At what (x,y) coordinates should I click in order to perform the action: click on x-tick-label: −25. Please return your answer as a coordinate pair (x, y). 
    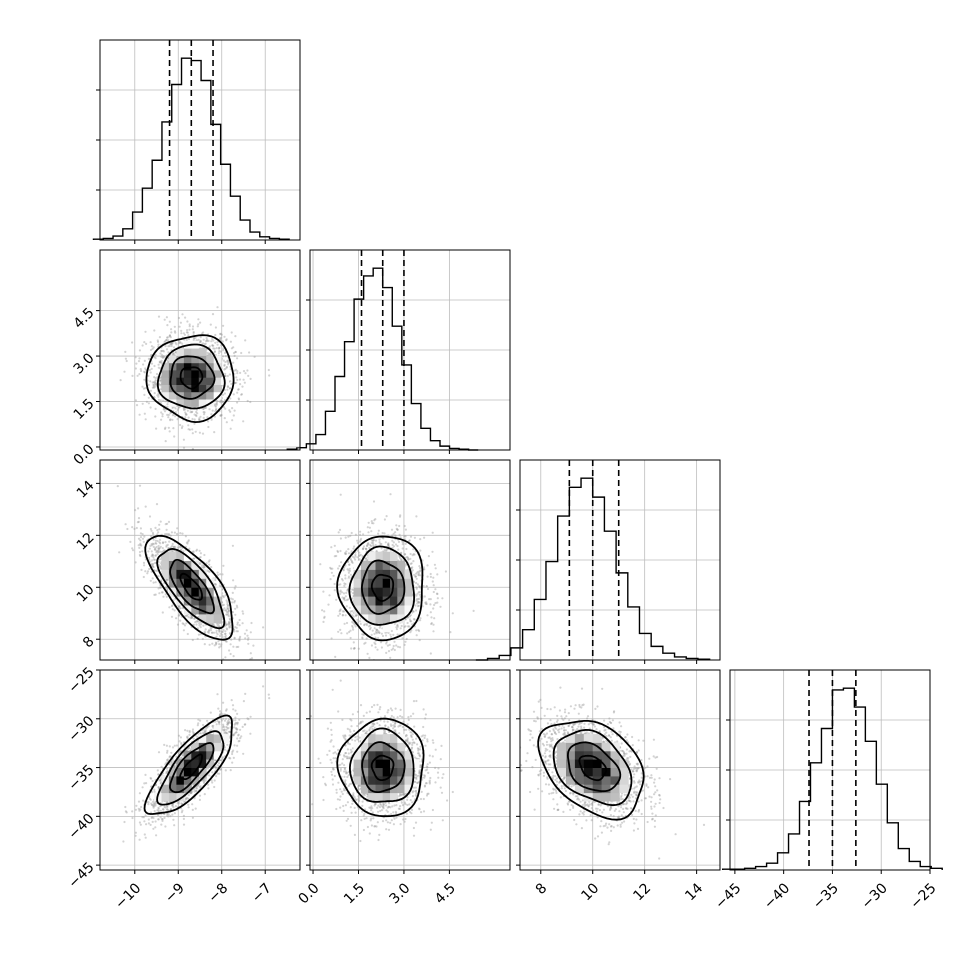
    Looking at the image, I should click on (923, 896).